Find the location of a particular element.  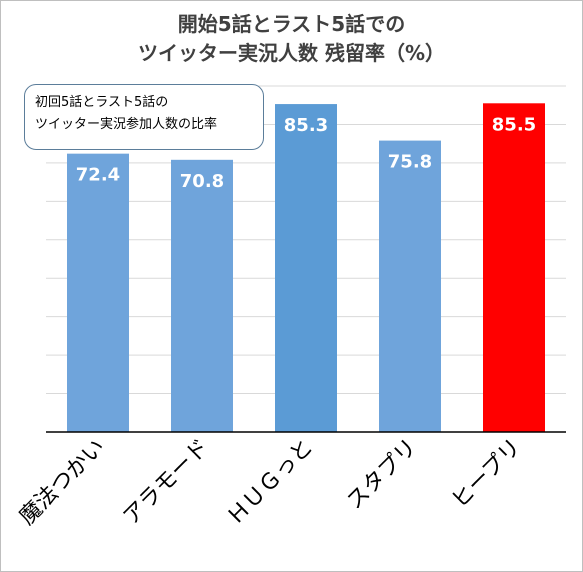

chart-title-line-2: ツイッター実況人数 残留率（%） is located at coordinates (291, 53).